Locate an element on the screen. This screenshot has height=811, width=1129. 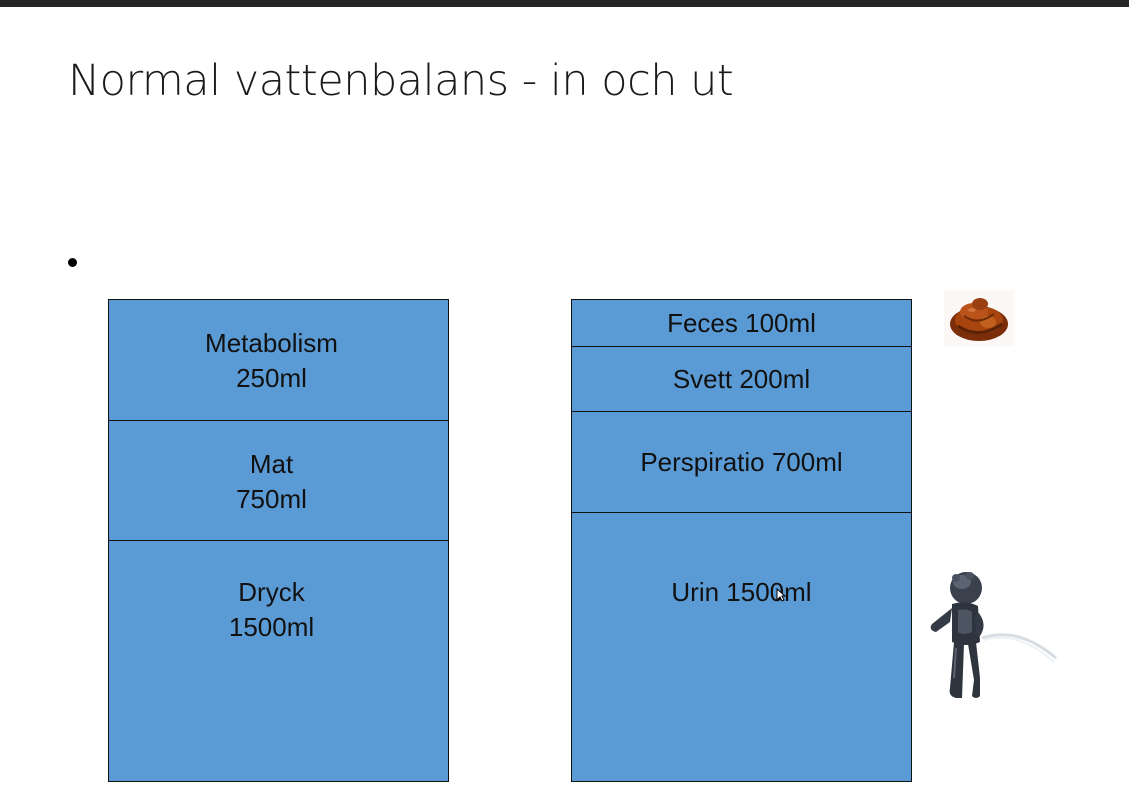
segment-label: Dryck is located at coordinates (271, 592).